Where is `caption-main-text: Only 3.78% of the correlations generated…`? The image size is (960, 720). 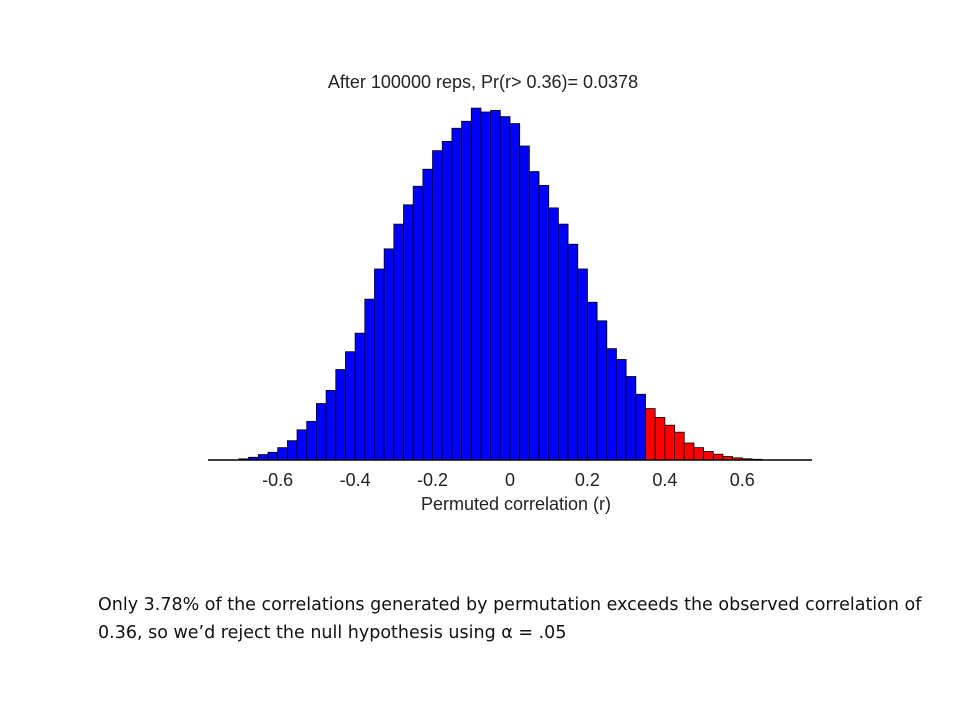
caption-main-text: Only 3.78% of the correlations generated… is located at coordinates (510, 619).